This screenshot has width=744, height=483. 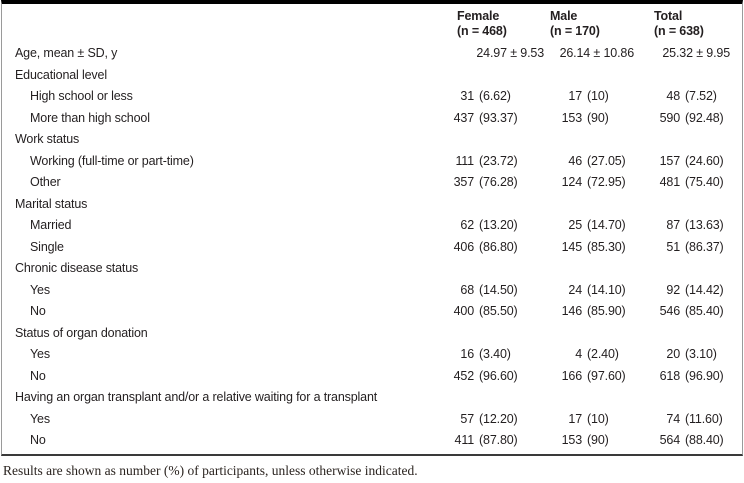 I want to click on value-count: 564, so click(x=670, y=440).